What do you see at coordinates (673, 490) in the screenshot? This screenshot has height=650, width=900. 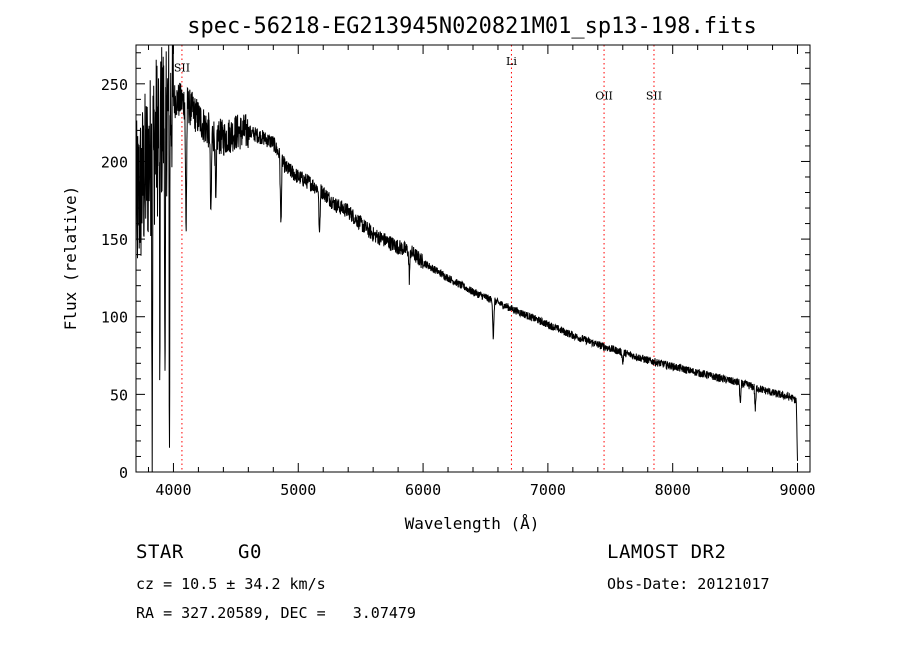 I see `x-tick-label: 8000` at bounding box center [673, 490].